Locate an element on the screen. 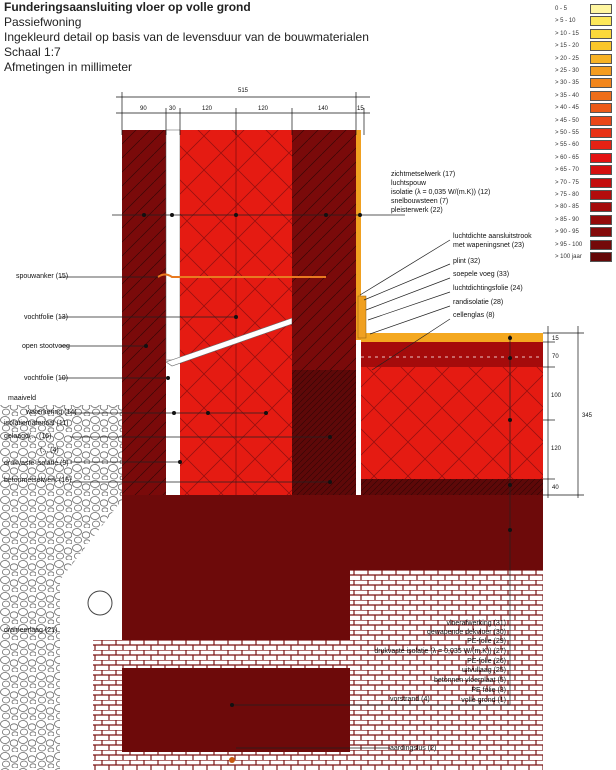 Image resolution: width=616 pixels, height=770 pixels. dim-insulation-a: 100 is located at coordinates (556, 396).